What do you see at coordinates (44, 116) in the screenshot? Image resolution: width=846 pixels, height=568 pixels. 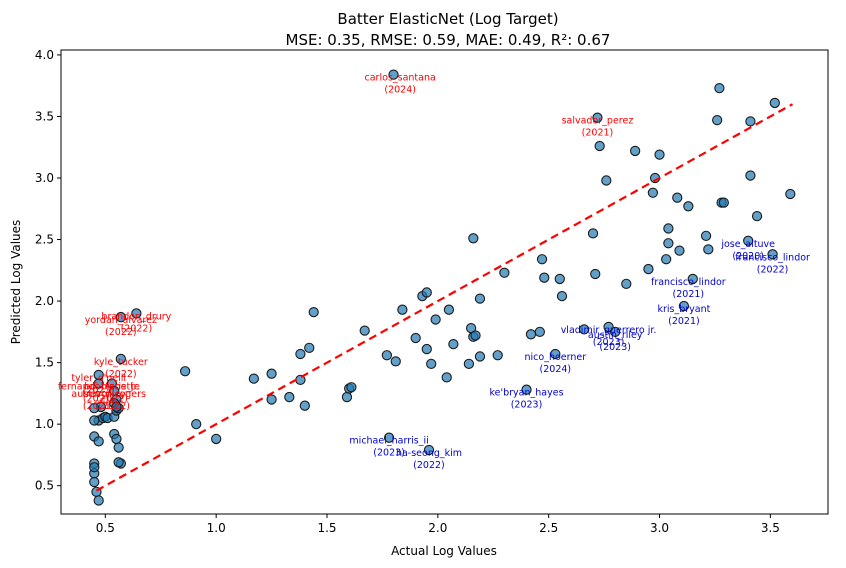 I see `y-tick-label: 3.5` at bounding box center [44, 116].